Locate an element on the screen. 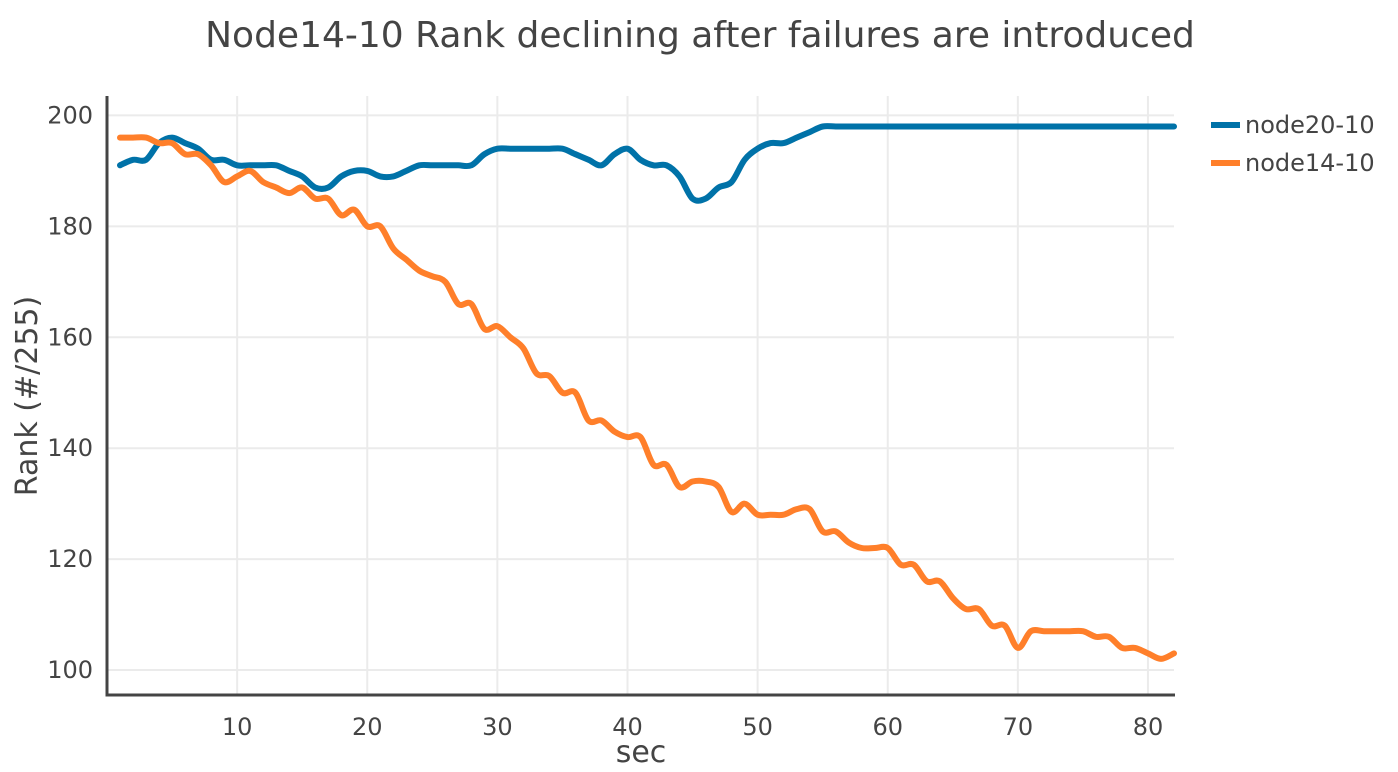  x-tick-label: 10 is located at coordinates (237, 727).